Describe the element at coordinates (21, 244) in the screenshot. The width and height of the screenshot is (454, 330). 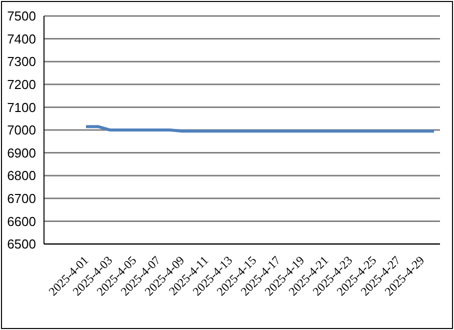
I see `y-tick-label: 6500` at that location.